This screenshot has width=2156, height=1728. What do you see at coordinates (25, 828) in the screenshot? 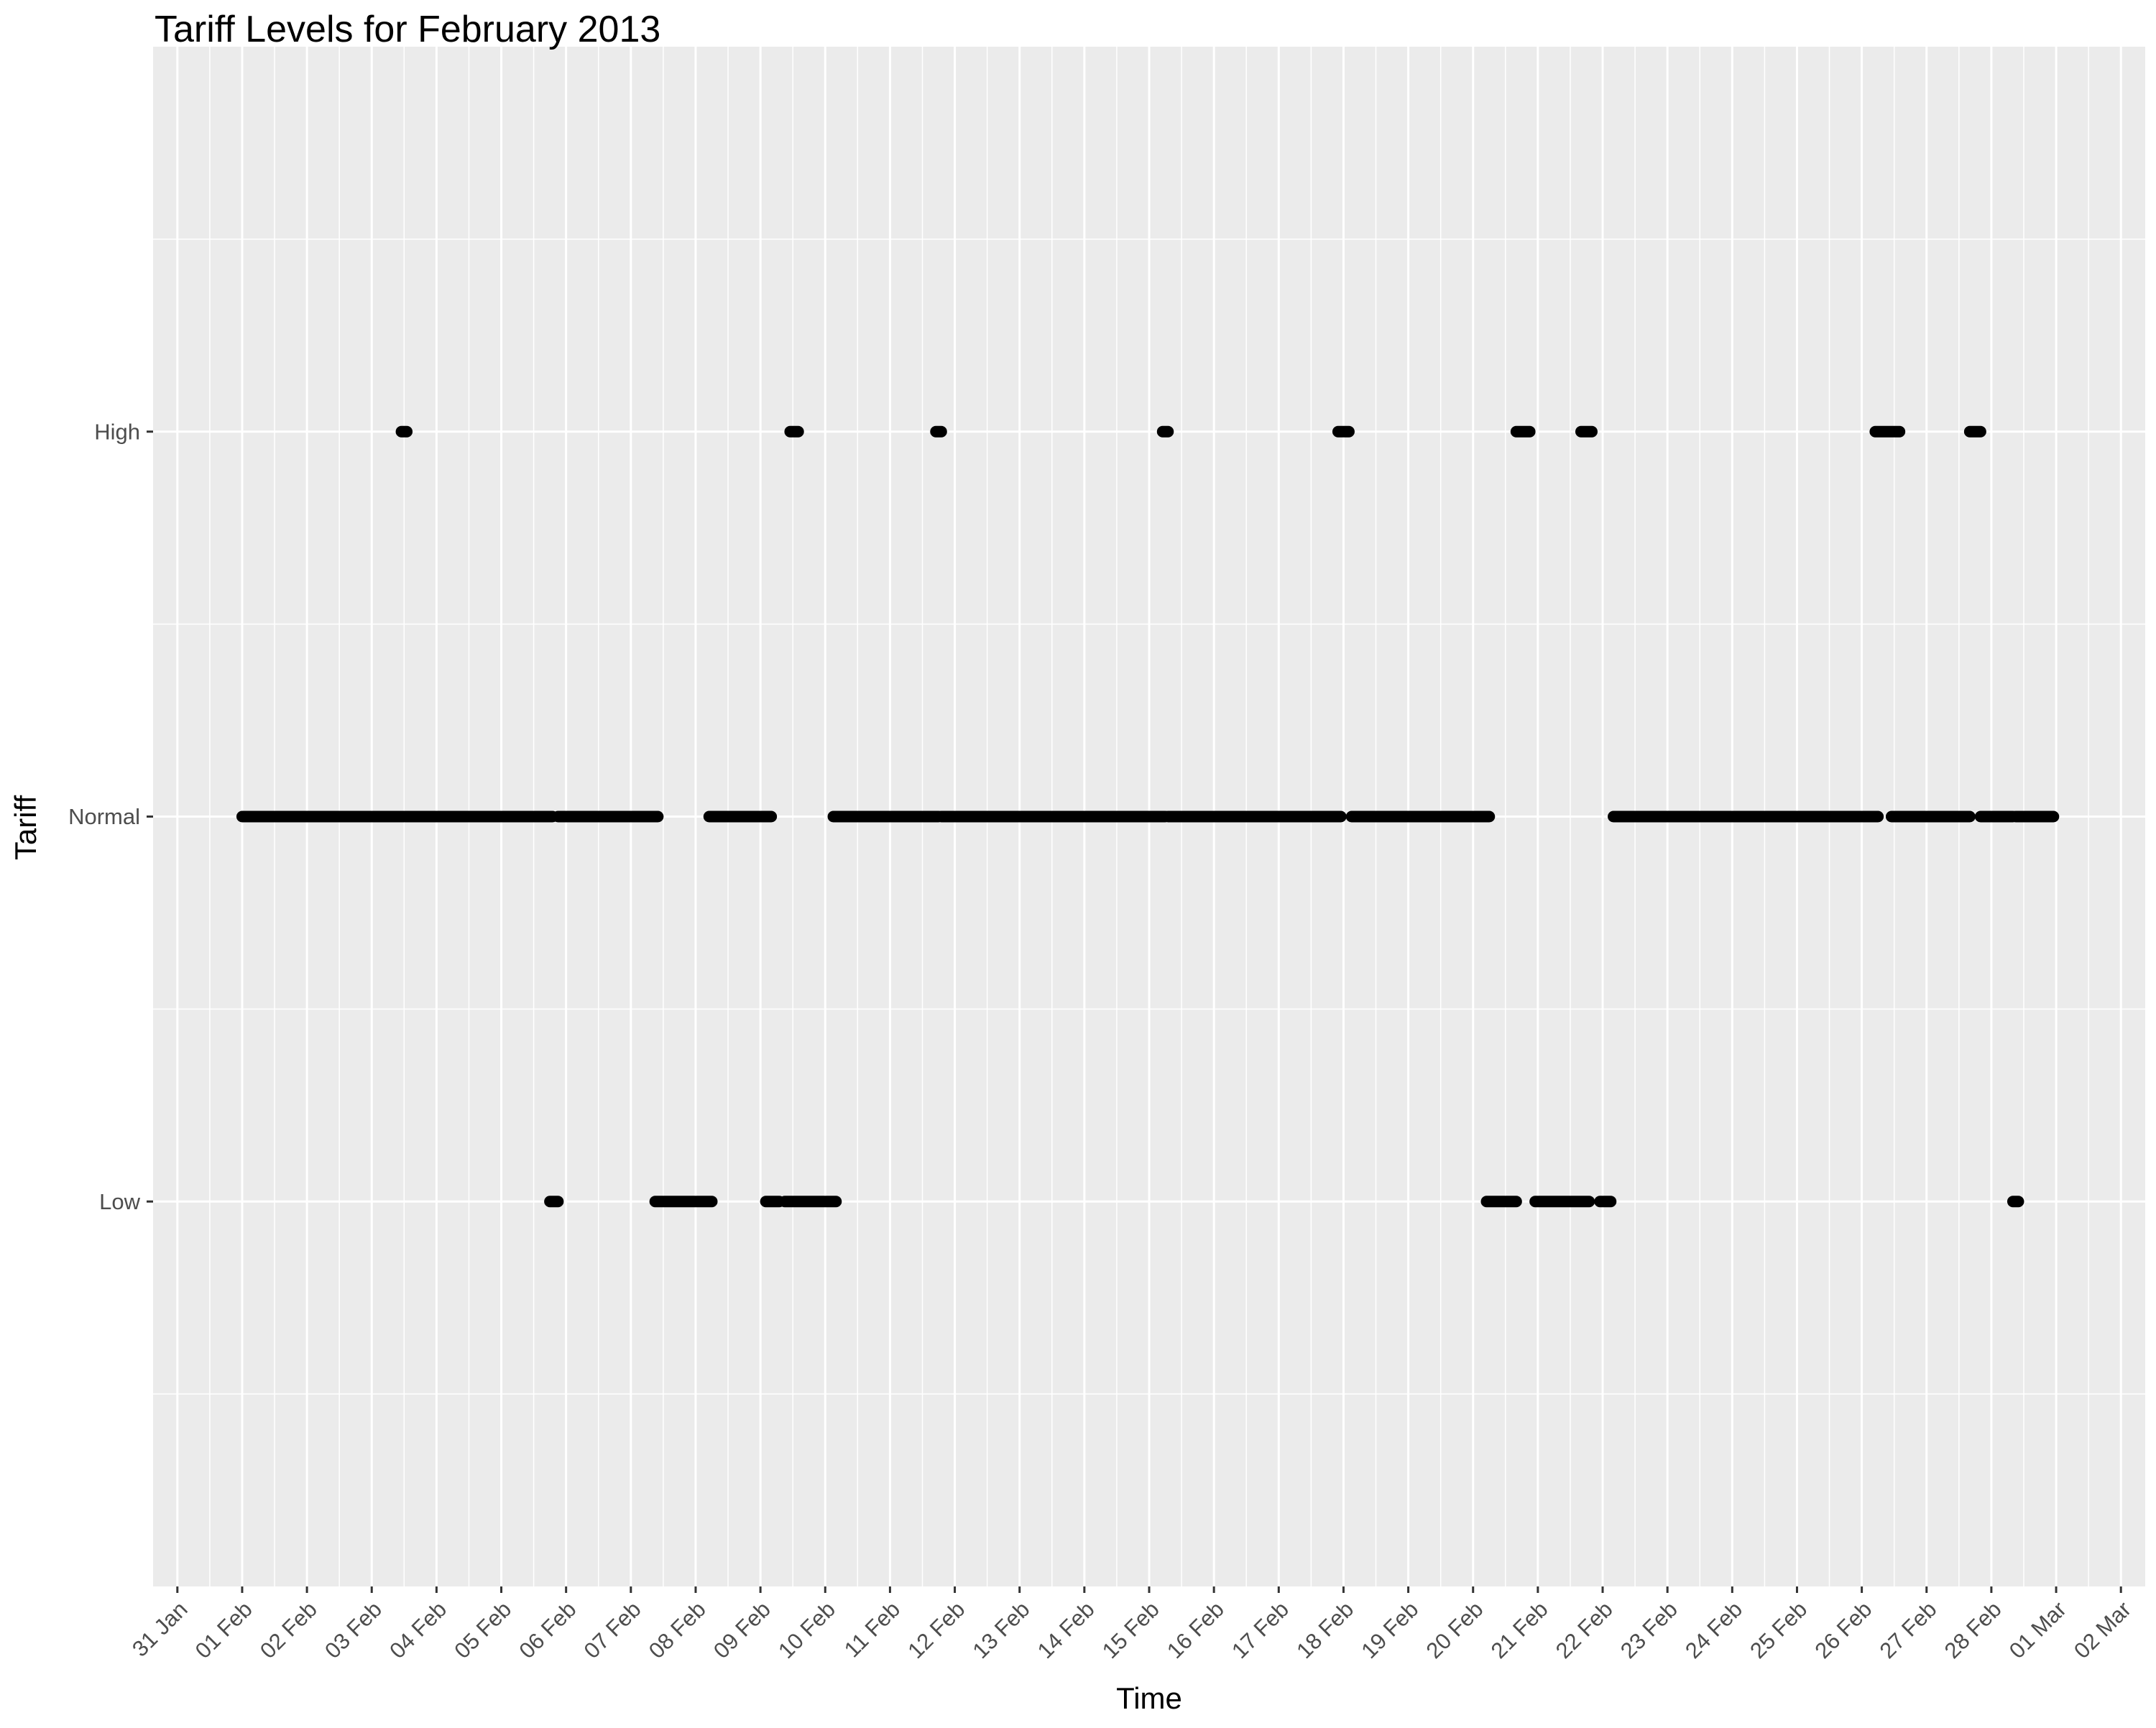
I see `y-axis-title: Tariff` at bounding box center [25, 828].